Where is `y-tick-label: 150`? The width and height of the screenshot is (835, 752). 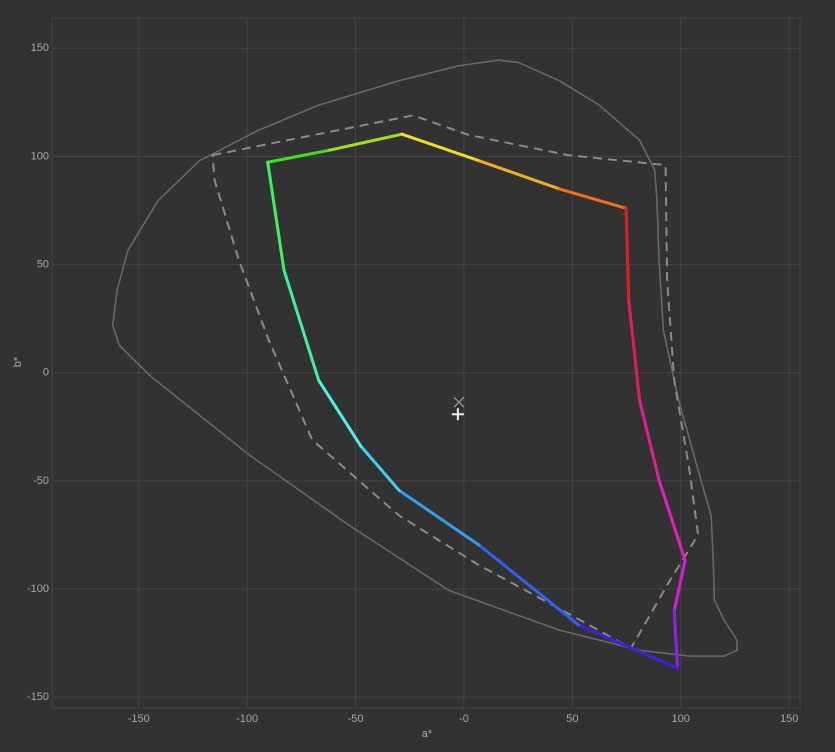 y-tick-label: 150 is located at coordinates (40, 48).